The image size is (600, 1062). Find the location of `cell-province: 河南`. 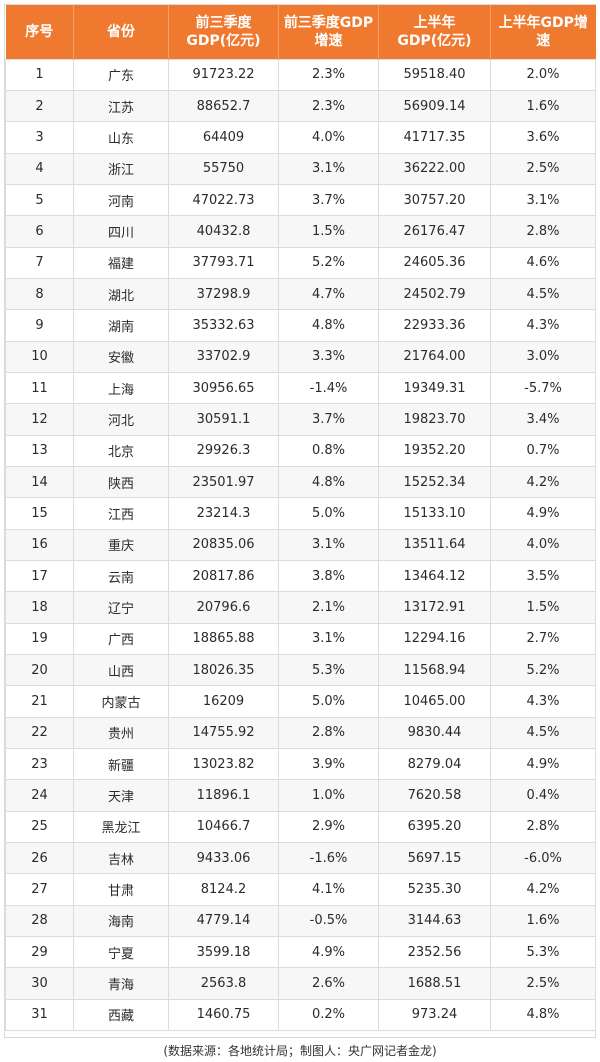

cell-province: 河南 is located at coordinates (121, 200).